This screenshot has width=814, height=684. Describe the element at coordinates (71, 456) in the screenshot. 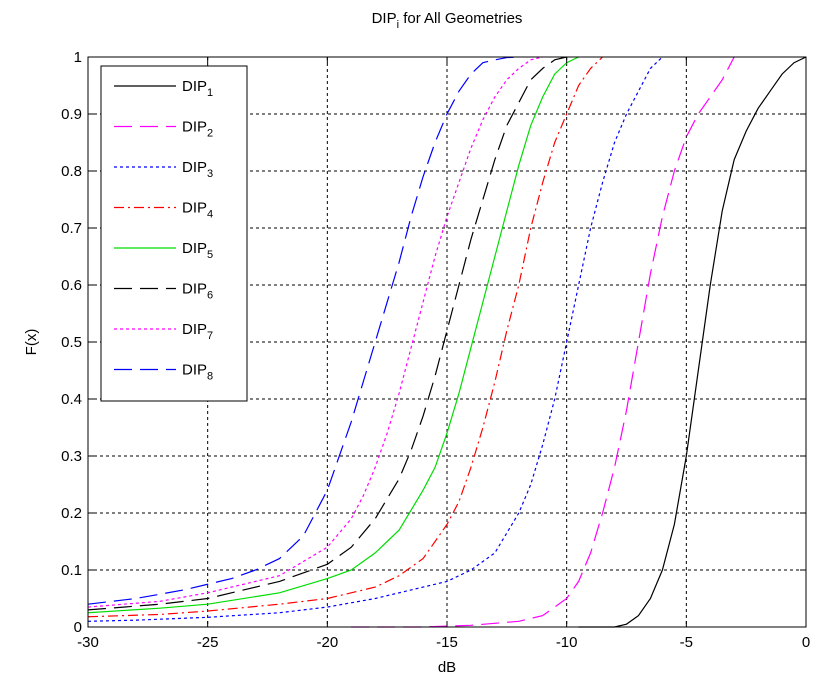

I see `y-tick-label: 0.3` at that location.